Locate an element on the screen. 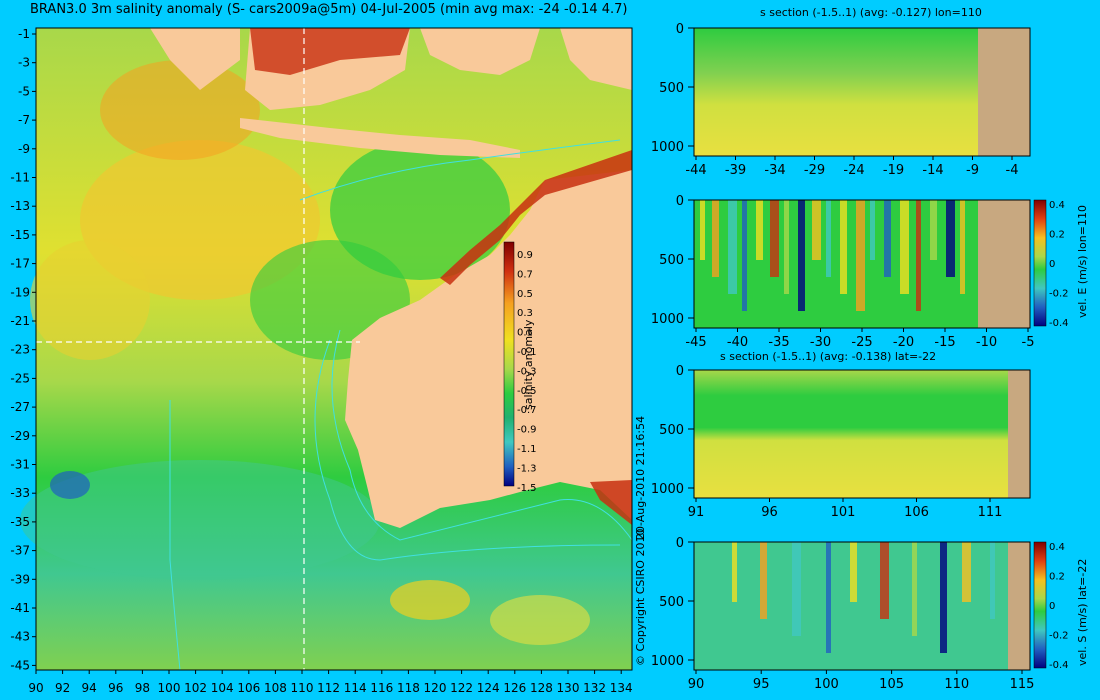  colorbar-tick-label: 0.3 is located at coordinates (525, 313).